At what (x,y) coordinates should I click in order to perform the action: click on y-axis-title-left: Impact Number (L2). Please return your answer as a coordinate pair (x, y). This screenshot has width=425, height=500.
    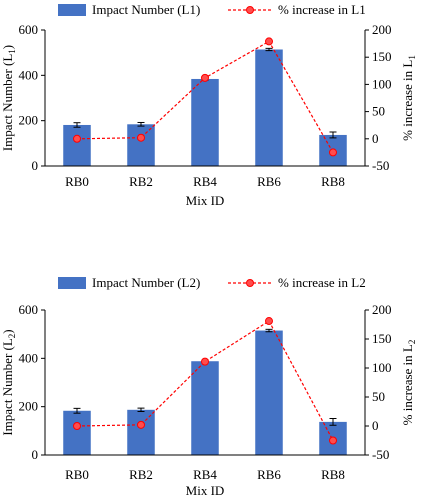
    Looking at the image, I should click on (8, 382).